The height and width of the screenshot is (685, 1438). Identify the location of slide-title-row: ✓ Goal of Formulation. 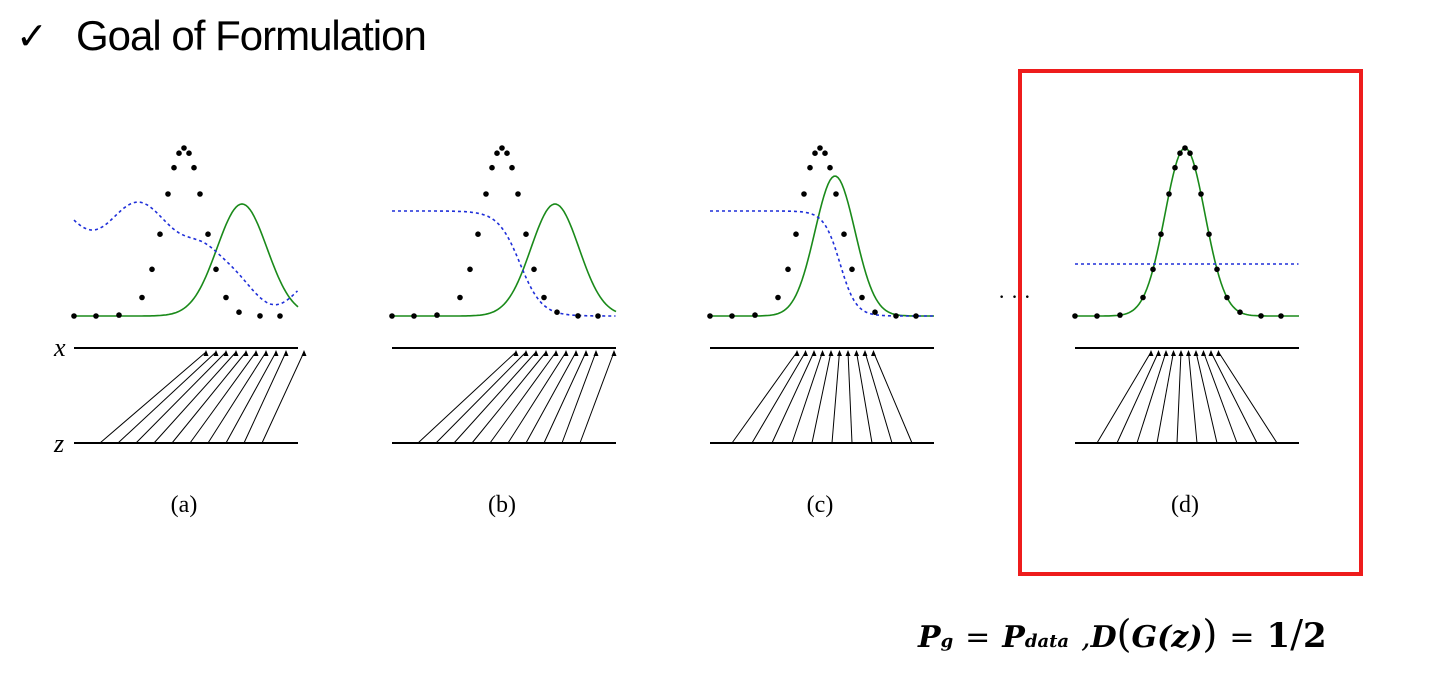
(221, 36).